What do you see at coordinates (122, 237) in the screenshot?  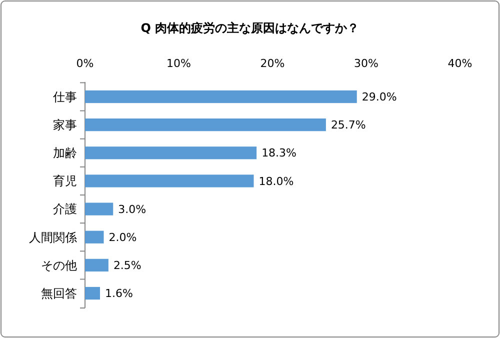 I see `data-label: 2.0%` at bounding box center [122, 237].